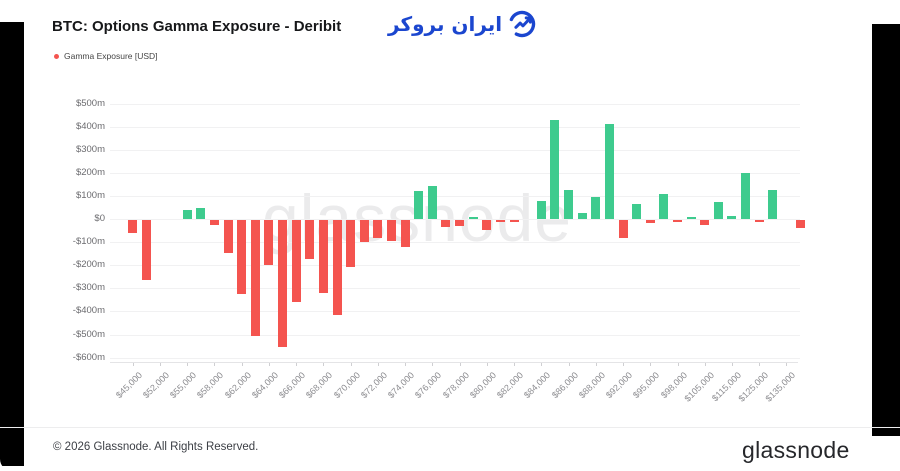 The image size is (900, 471). What do you see at coordinates (319, 385) in the screenshot?
I see `x-axis-tick-label: $68,000` at bounding box center [319, 385].